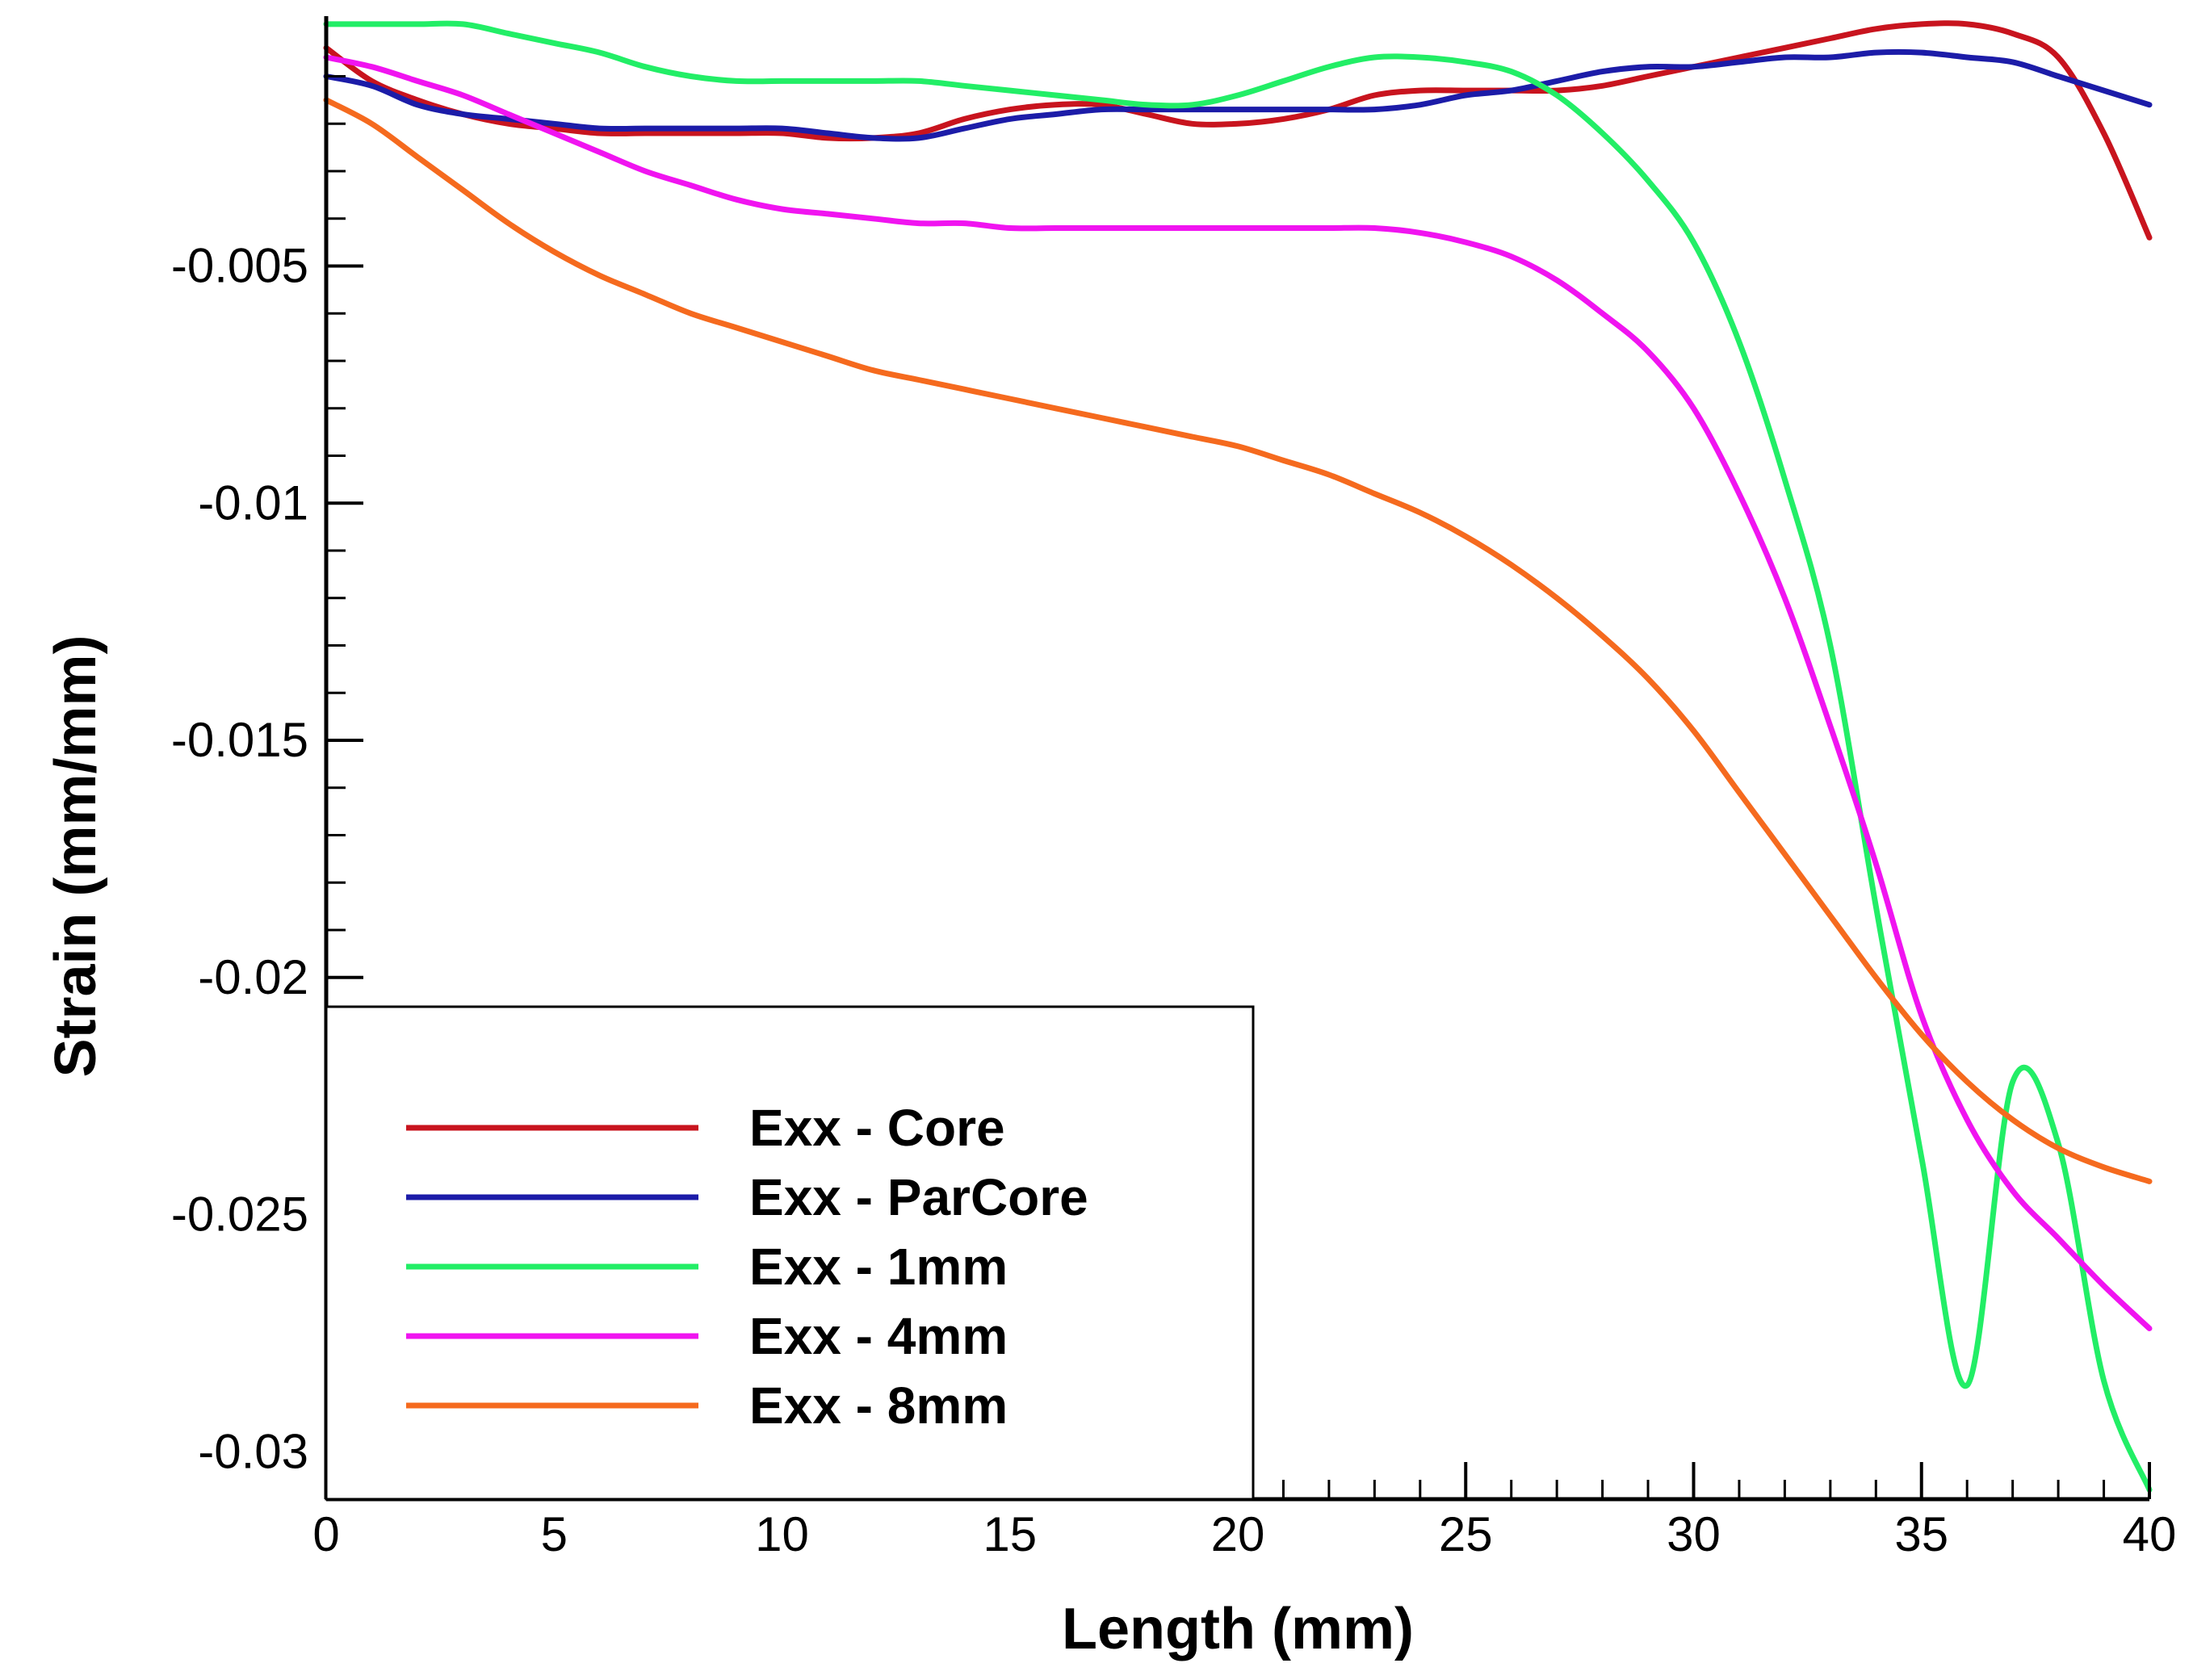 The height and width of the screenshot is (1680, 2193). I want to click on series-line-exx-parcore, so click(1238, 95).